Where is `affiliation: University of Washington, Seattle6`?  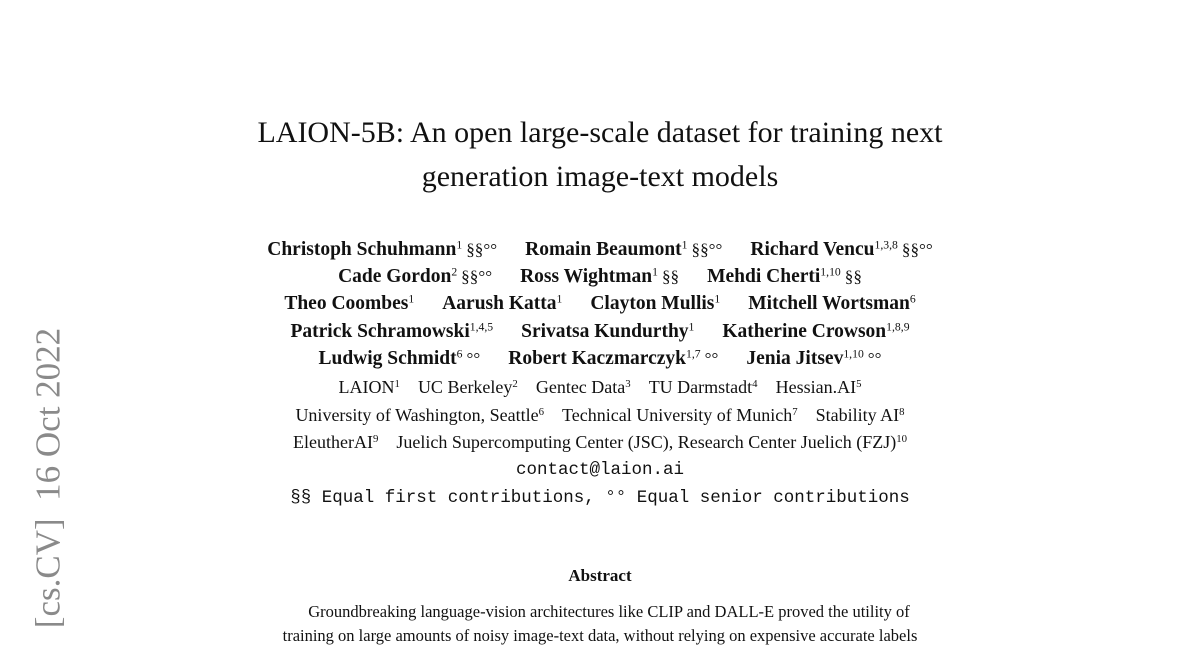
affiliation: University of Washington, Seattle6 is located at coordinates (419, 415).